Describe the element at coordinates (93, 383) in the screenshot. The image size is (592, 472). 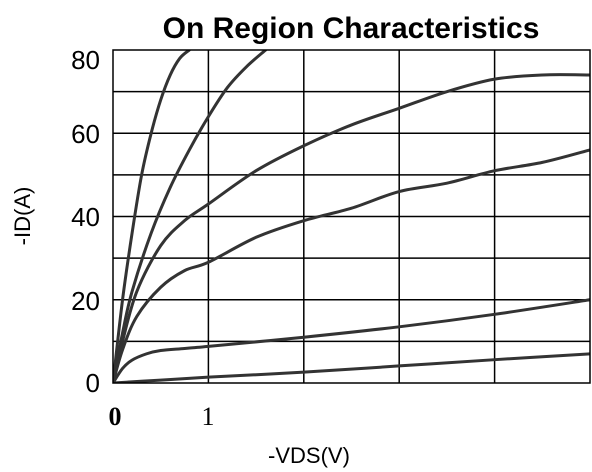
I see `y-tick-label-0: 0` at that location.